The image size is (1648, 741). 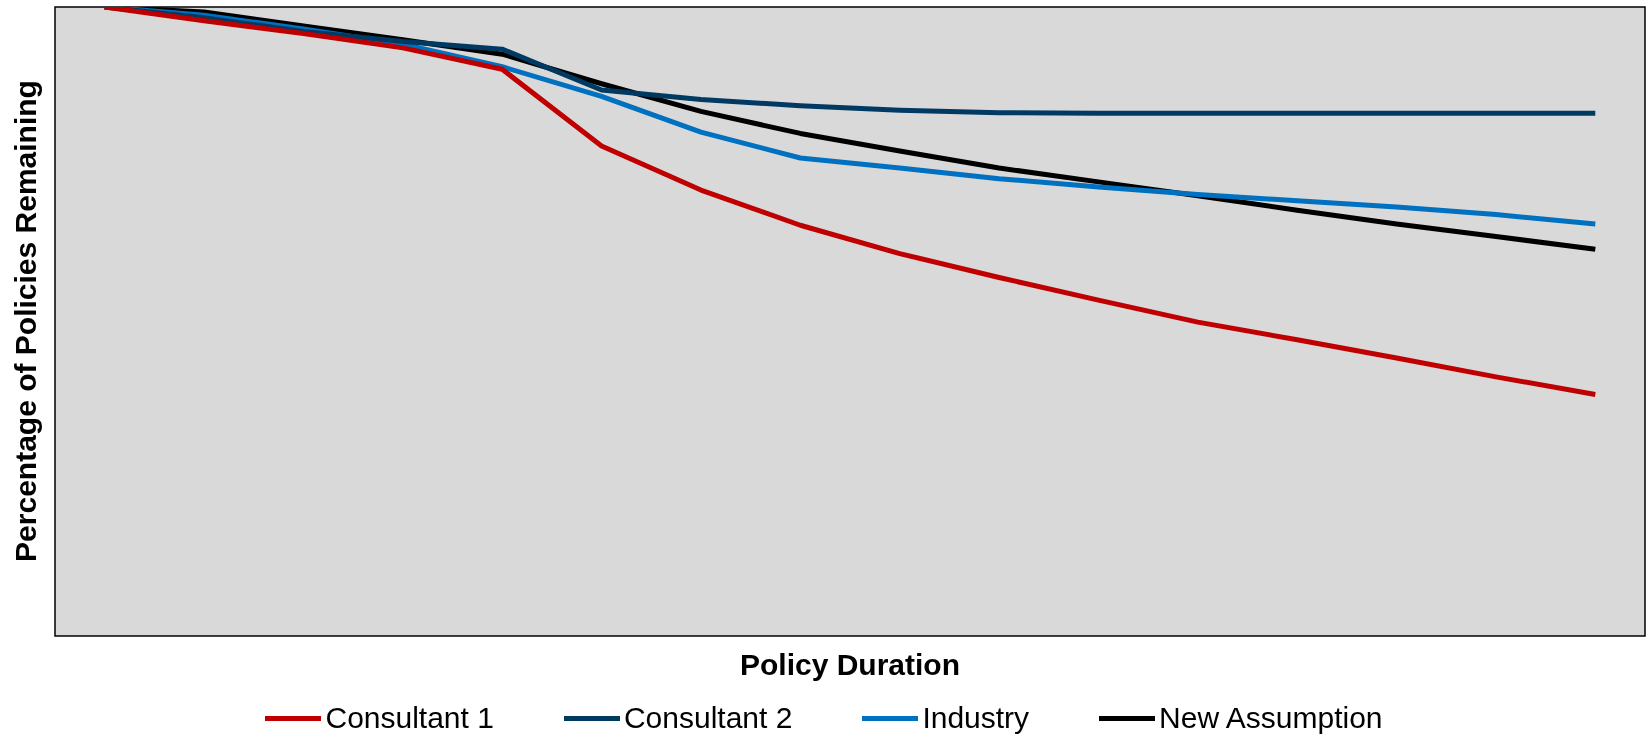 I want to click on y-axis-title: Percentage of Policies Remaining, so click(x=26, y=321).